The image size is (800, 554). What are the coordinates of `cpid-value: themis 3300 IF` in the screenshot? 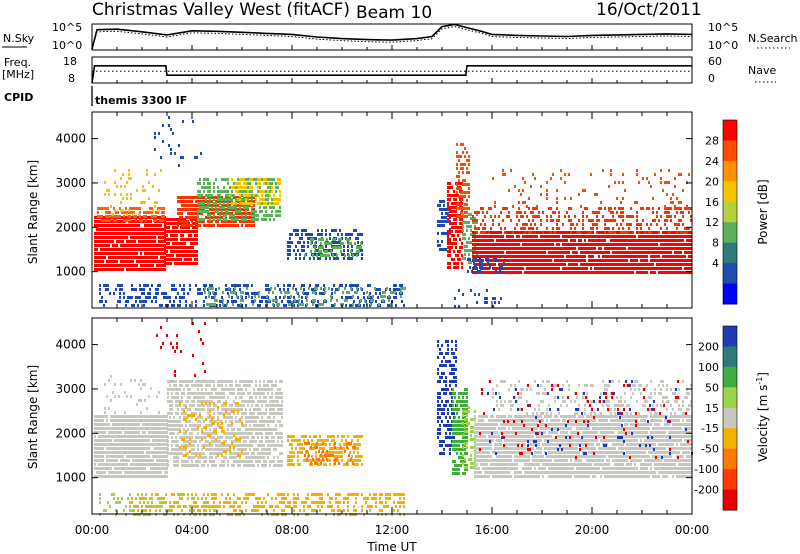 It's located at (141, 100).